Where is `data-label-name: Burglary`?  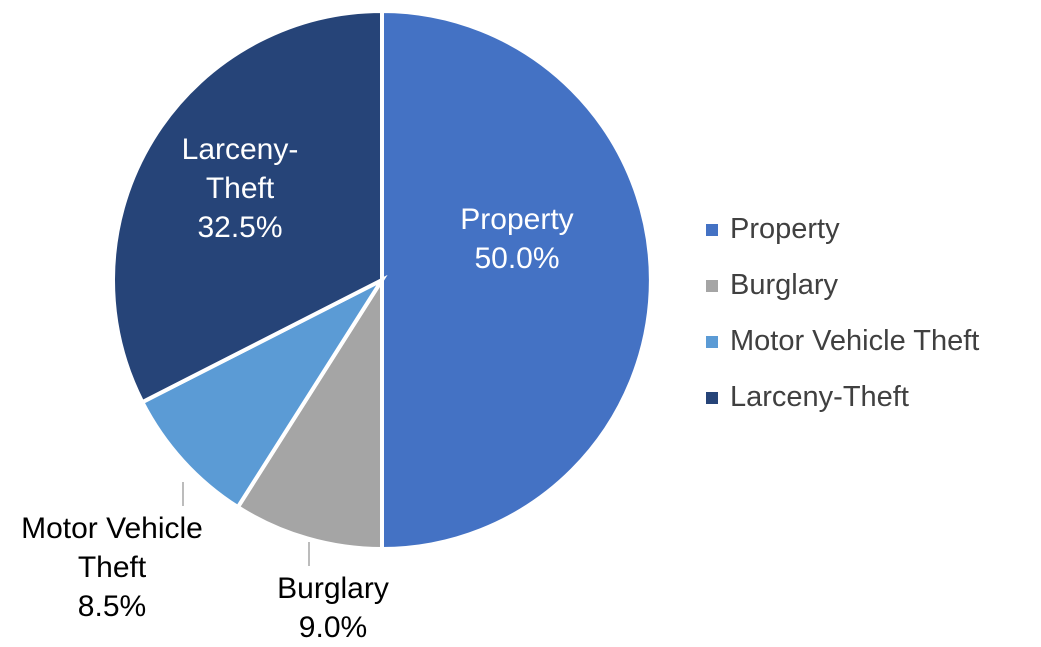
data-label-name: Burglary is located at coordinates (333, 588).